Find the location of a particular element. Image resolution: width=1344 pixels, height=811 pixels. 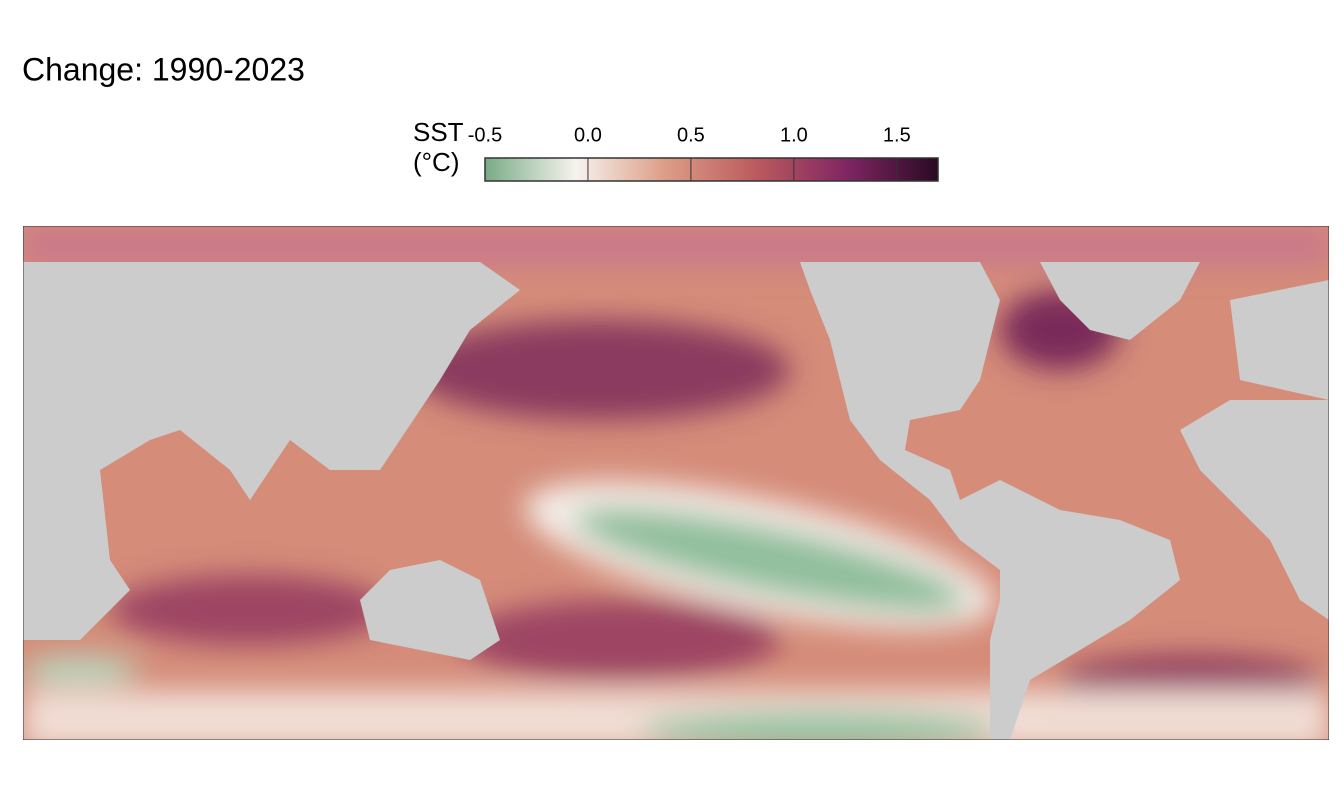

colorbar-tick-label: 1.5 is located at coordinates (897, 135).